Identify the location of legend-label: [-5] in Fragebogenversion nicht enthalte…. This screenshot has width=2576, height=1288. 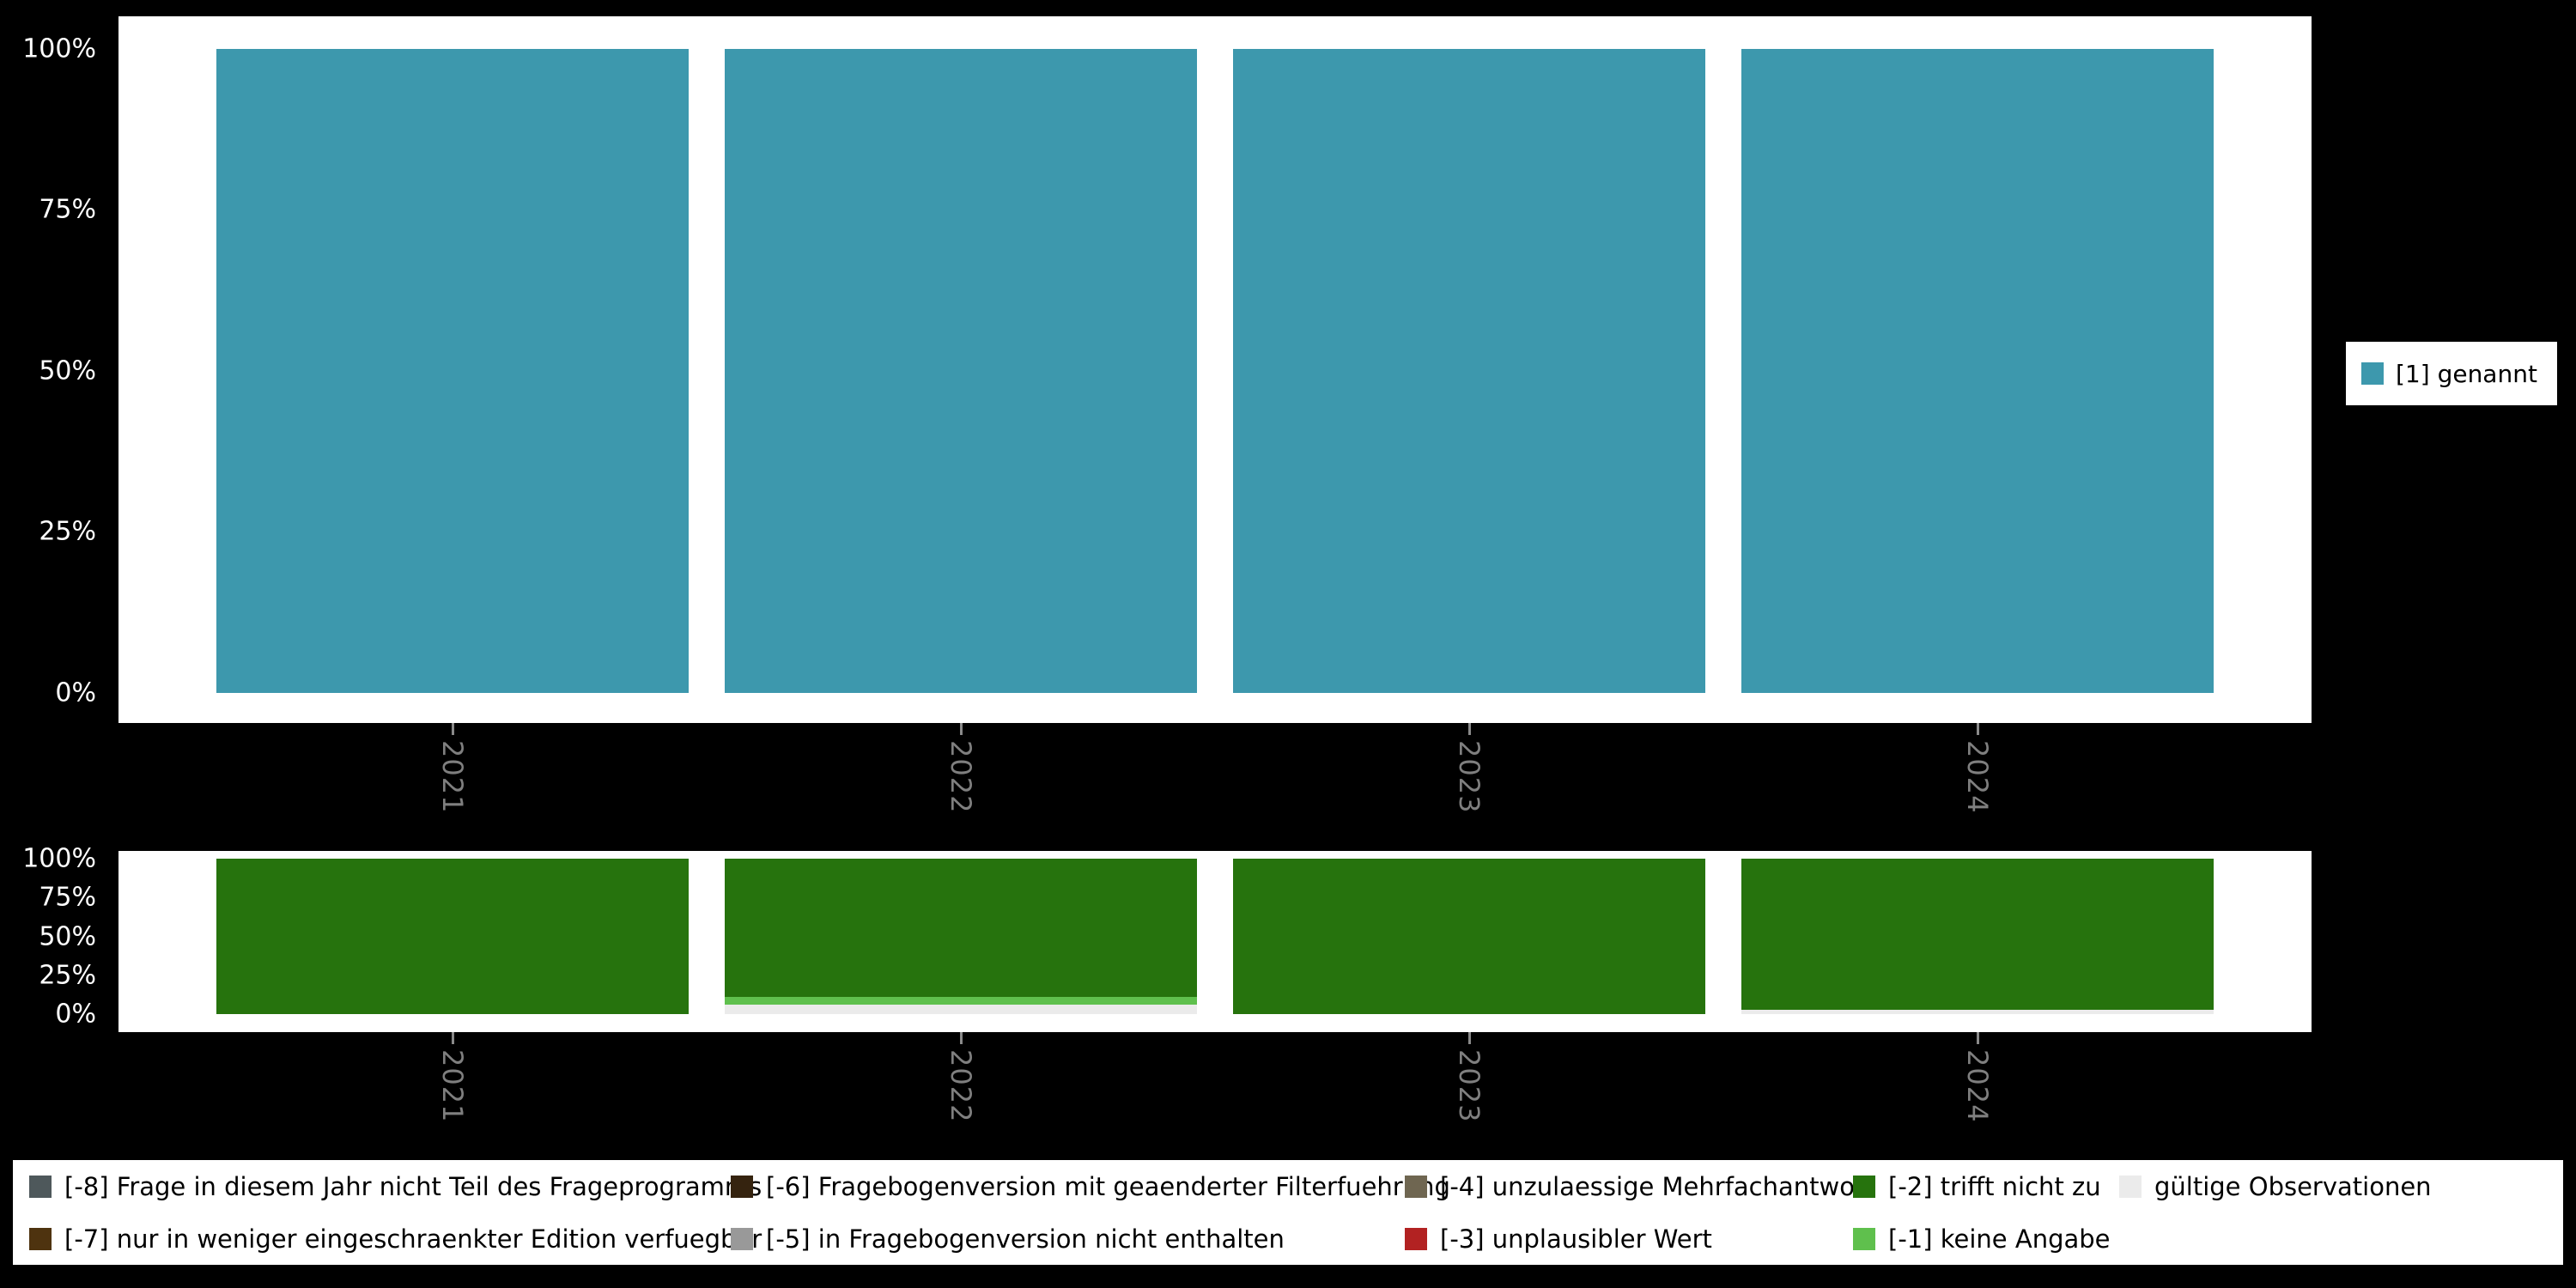
(1025, 1239).